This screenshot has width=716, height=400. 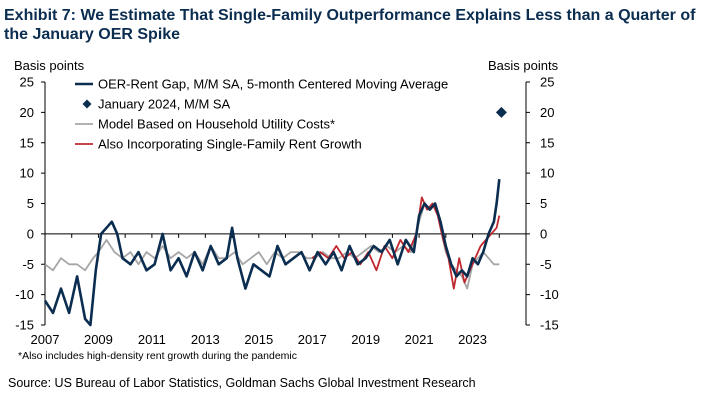 I want to click on y-axis-label-left: Basis points, so click(x=49, y=65).